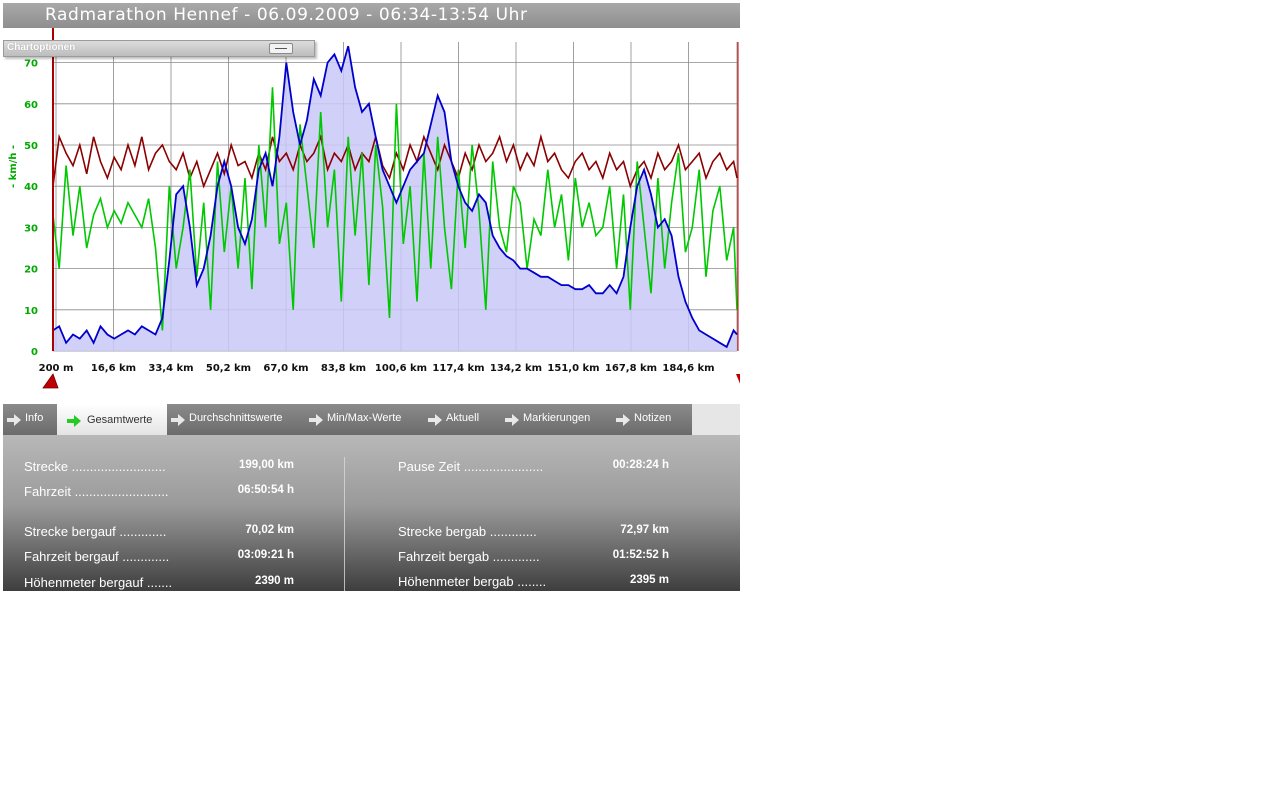  What do you see at coordinates (31, 105) in the screenshot?
I see `y-tick-label: 60` at bounding box center [31, 105].